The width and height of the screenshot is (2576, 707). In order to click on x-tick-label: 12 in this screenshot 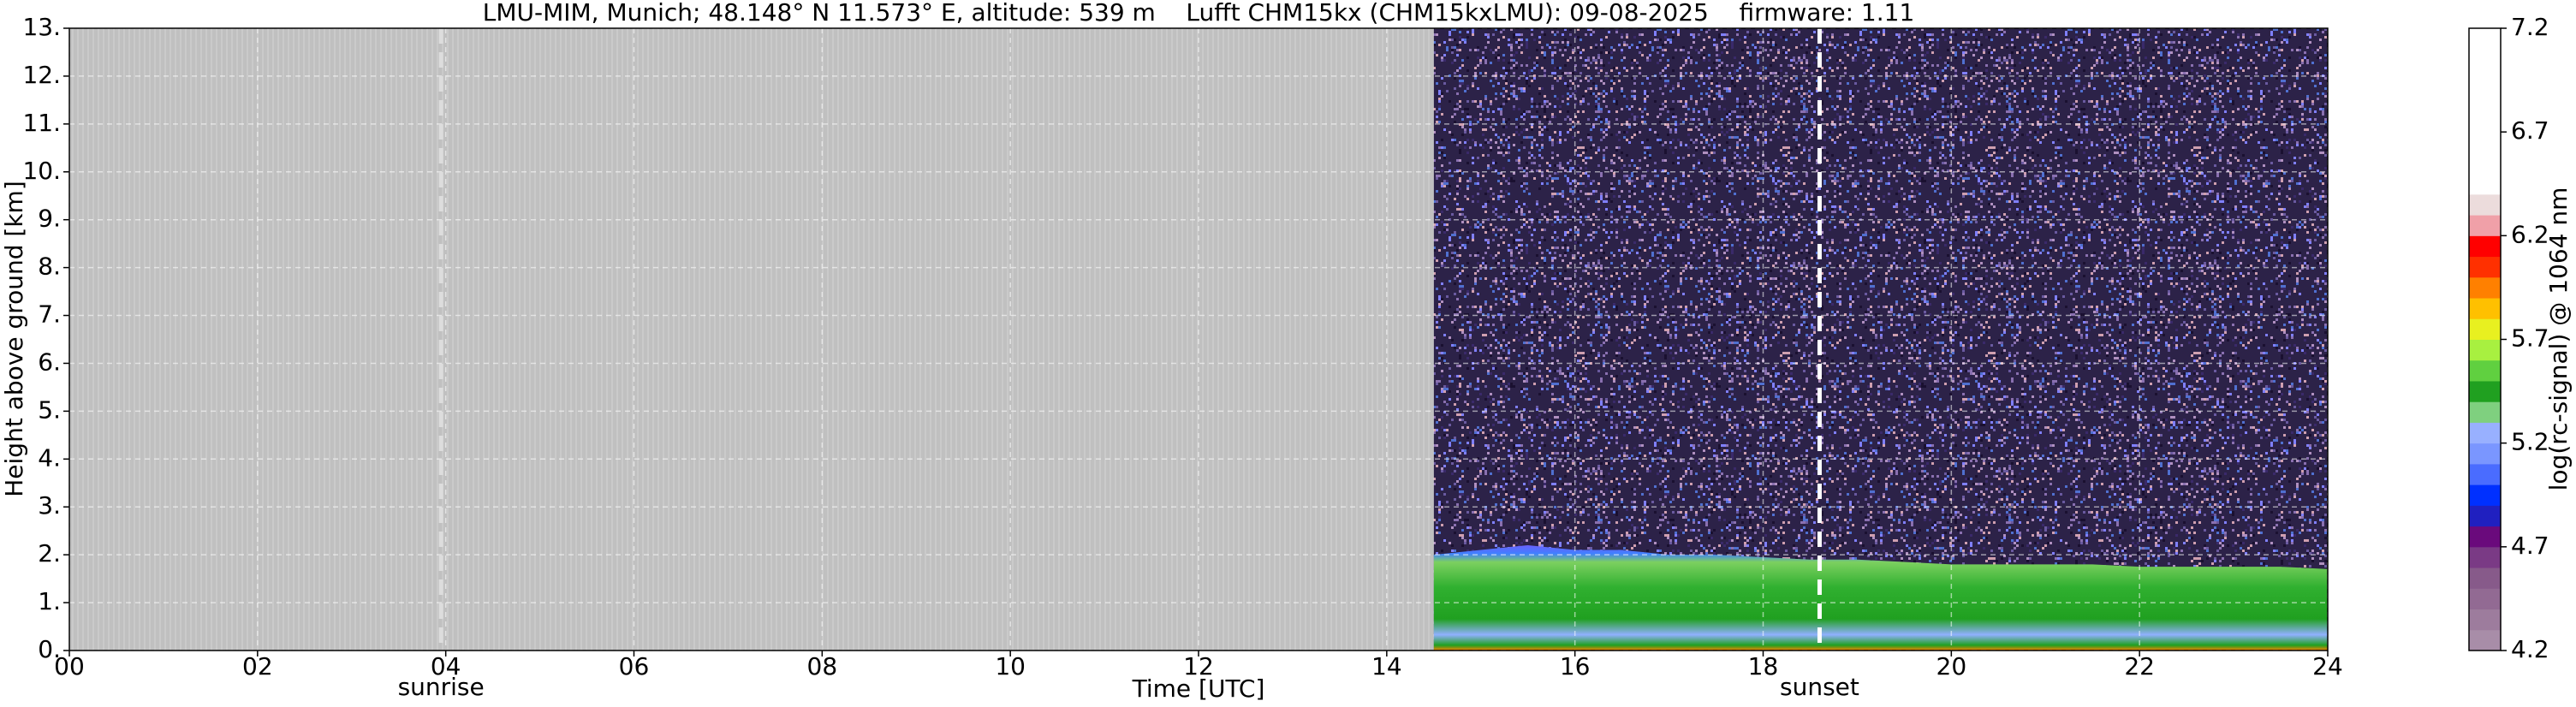, I will do `click(1198, 666)`.